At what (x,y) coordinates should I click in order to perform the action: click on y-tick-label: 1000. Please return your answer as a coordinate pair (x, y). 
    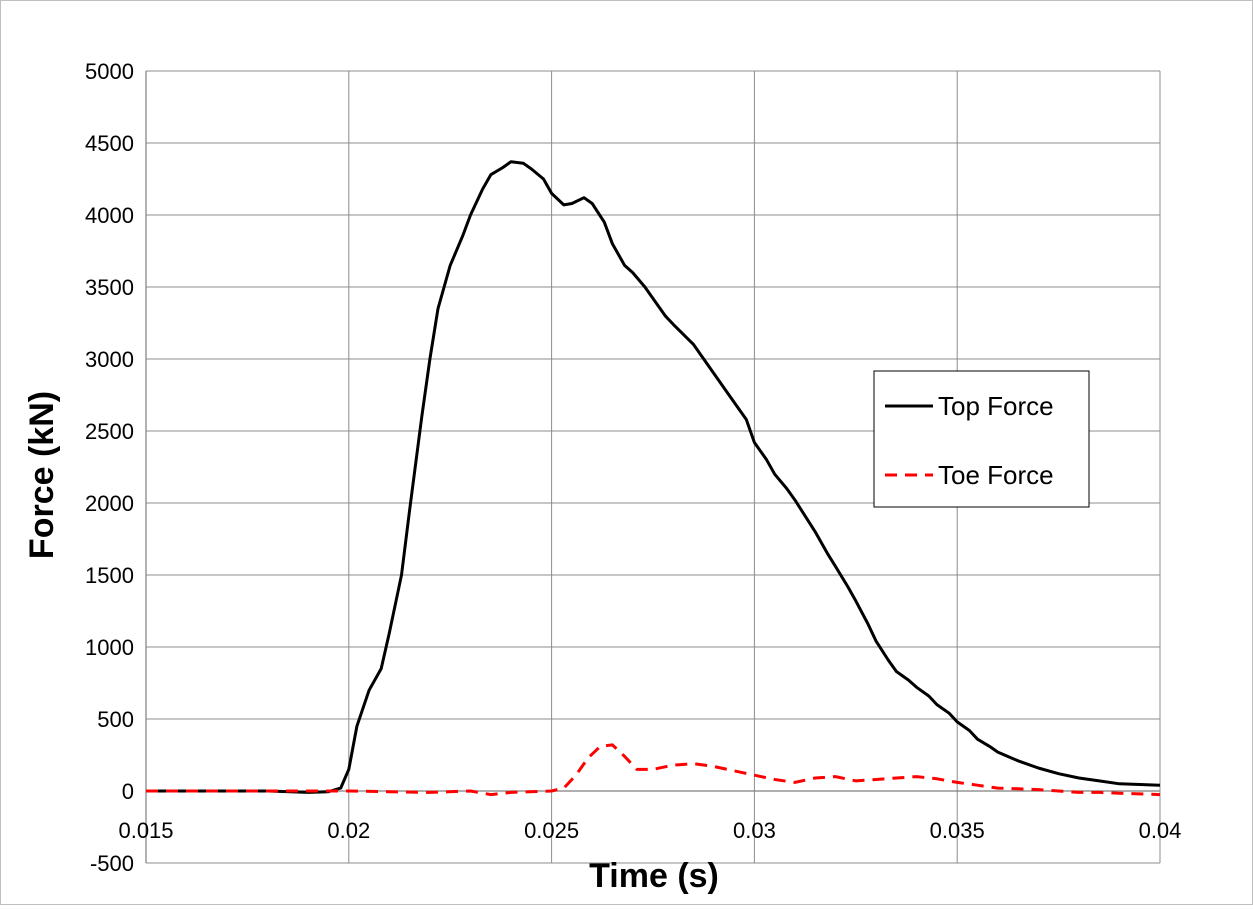
    Looking at the image, I should click on (109, 647).